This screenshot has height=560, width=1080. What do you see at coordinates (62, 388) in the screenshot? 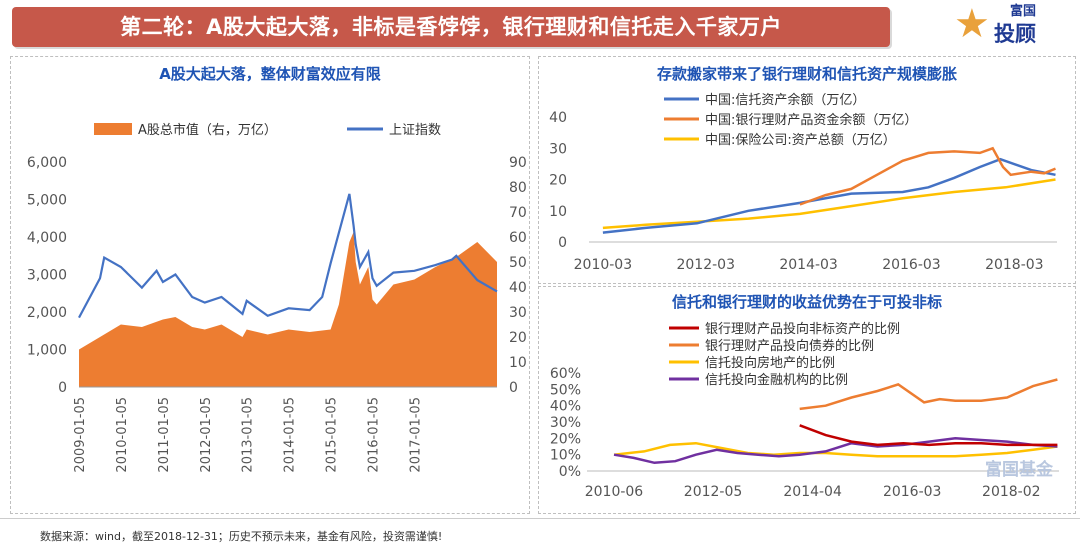
I see `left-tick-label: 0` at bounding box center [62, 388].